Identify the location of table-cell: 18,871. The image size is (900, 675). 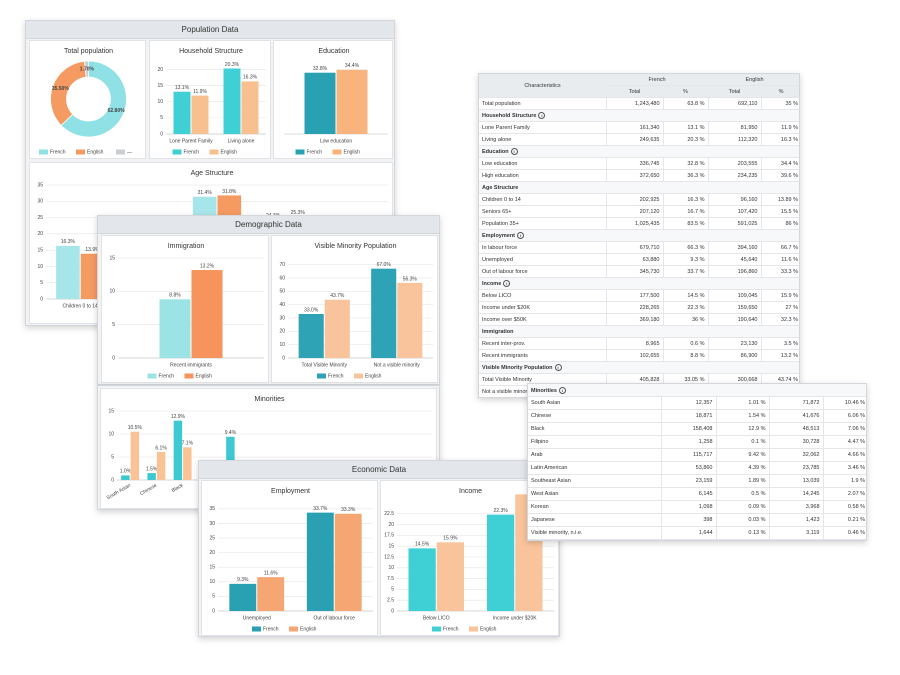
(688, 416).